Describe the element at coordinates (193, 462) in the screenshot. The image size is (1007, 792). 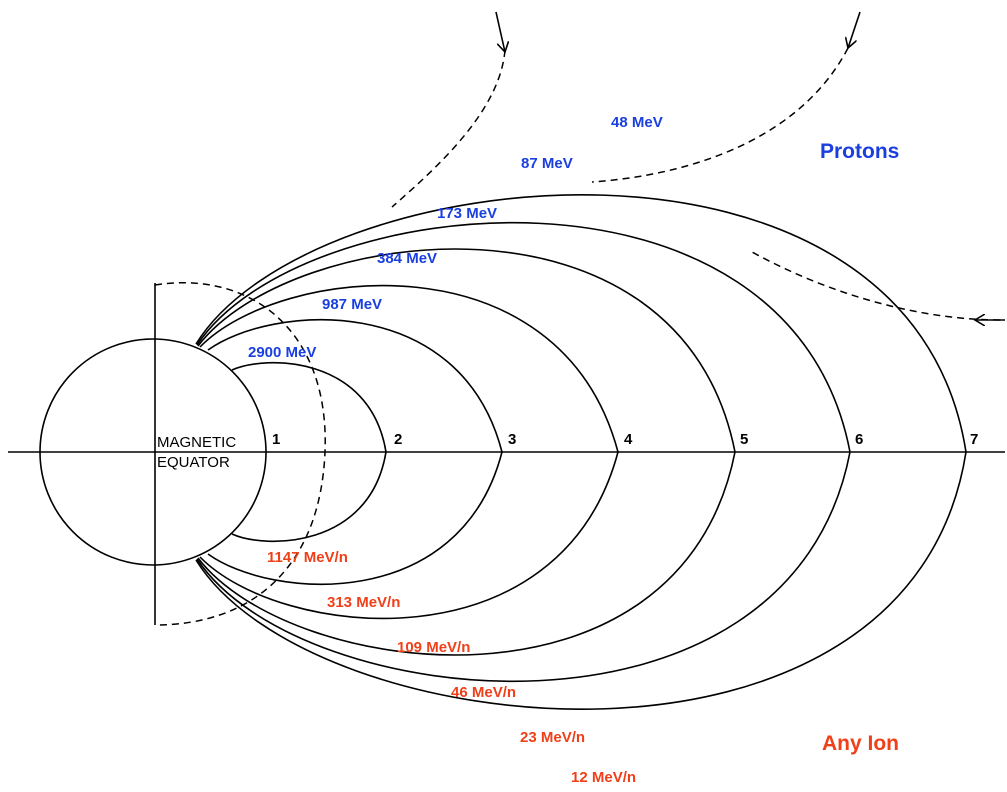
I see `magnetic-equator-label-line2: EQUATOR` at that location.